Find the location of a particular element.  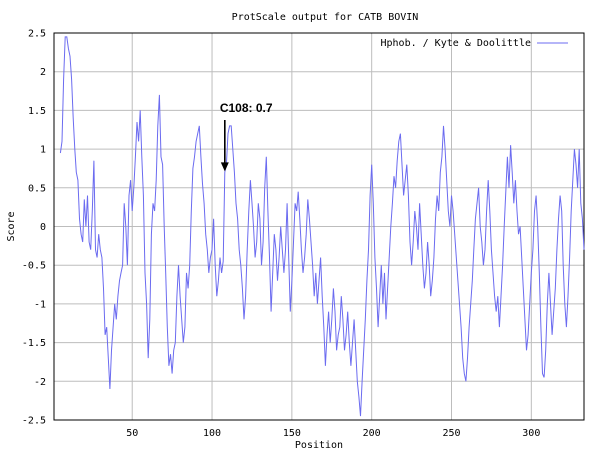

y-tick-label: -1 is located at coordinates (40, 304).